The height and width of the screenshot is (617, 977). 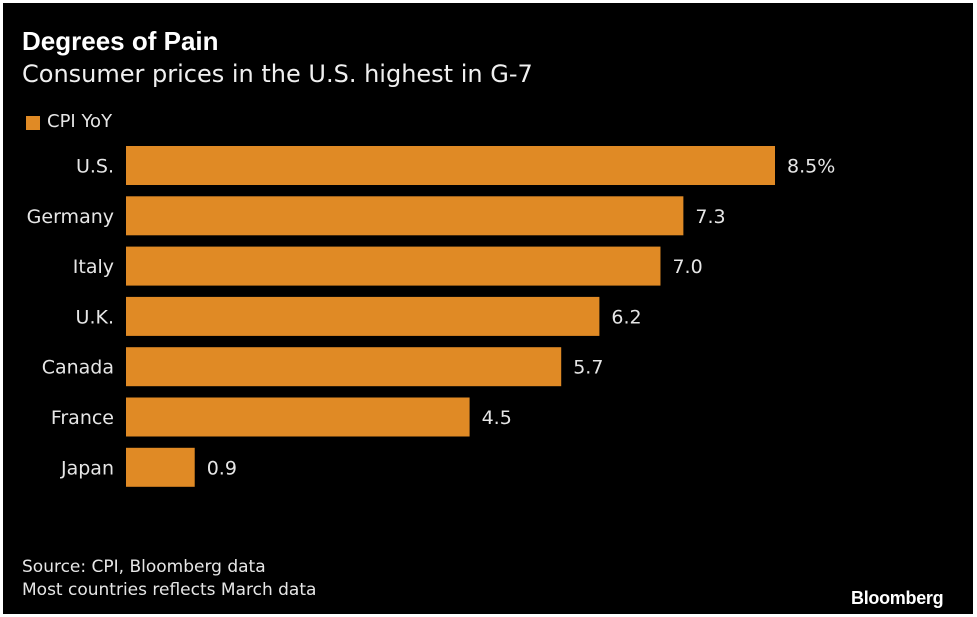 What do you see at coordinates (450, 165) in the screenshot?
I see `bar-us` at bounding box center [450, 165].